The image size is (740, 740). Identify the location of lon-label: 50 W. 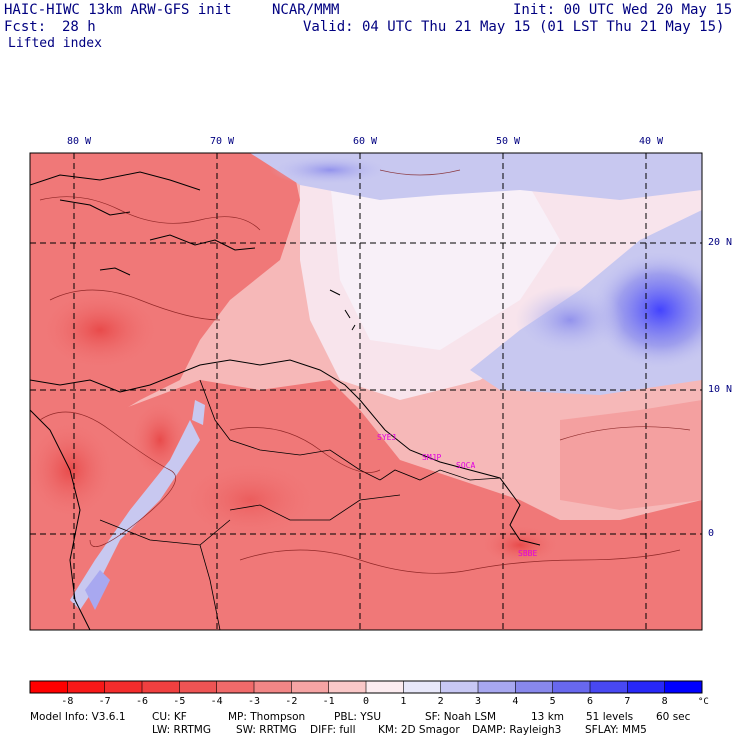
(508, 141).